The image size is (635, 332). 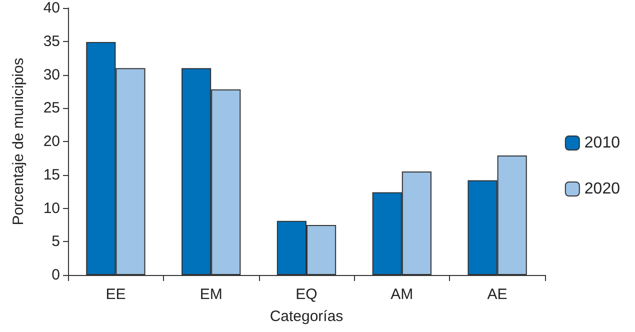 What do you see at coordinates (51, 175) in the screenshot?
I see `y-tick-label: 15` at bounding box center [51, 175].